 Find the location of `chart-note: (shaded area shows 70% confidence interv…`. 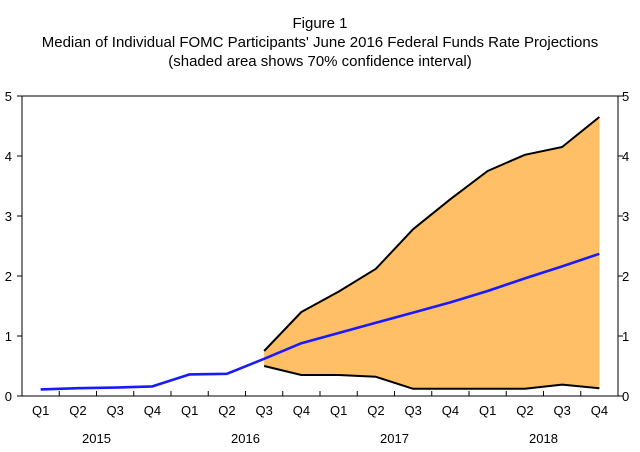

chart-note: (shaded area shows 70% confidence interv… is located at coordinates (320, 61).